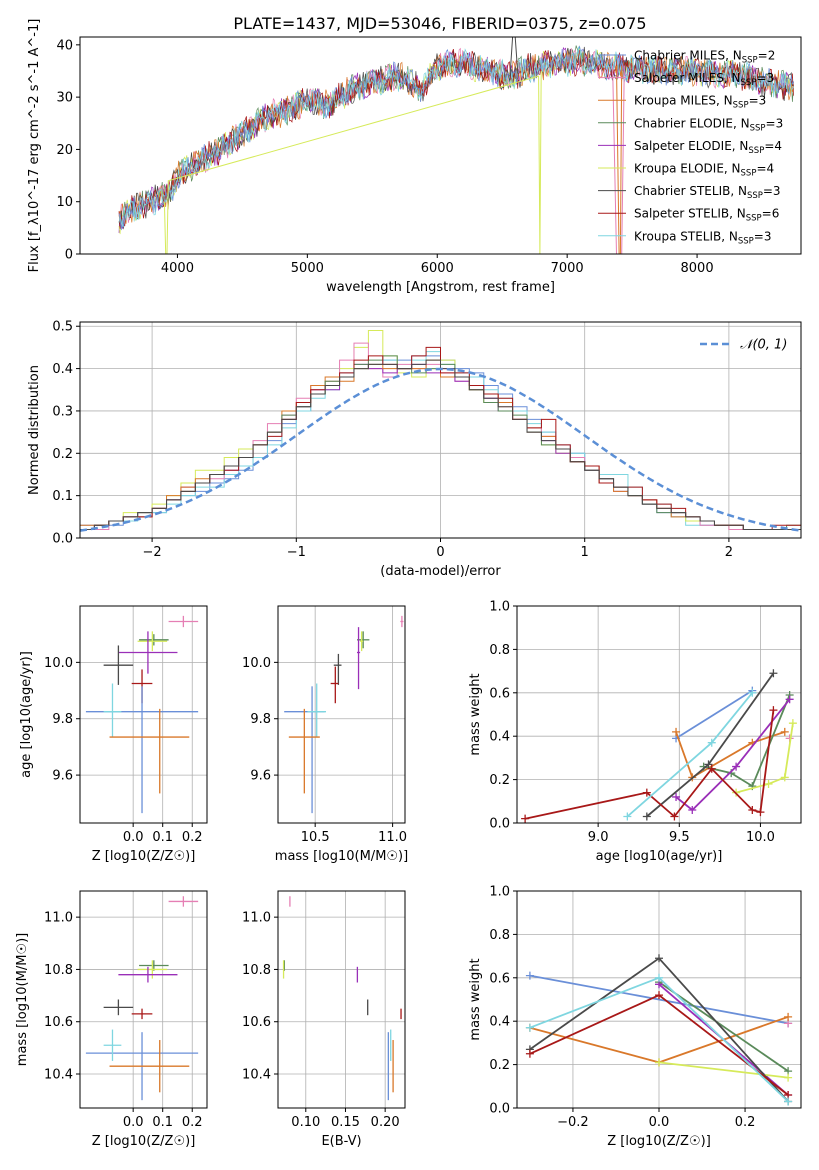 Image resolution: width=819 pixels, height=1170 pixels. I want to click on x-tick-label: 0.1, so click(162, 1122).